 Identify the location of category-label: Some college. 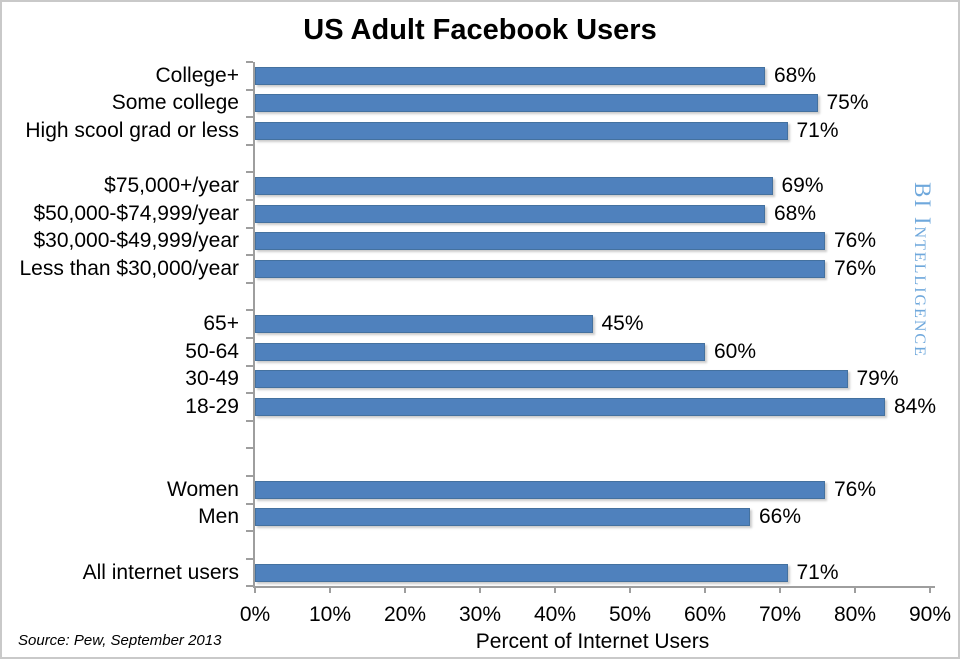
(175, 103).